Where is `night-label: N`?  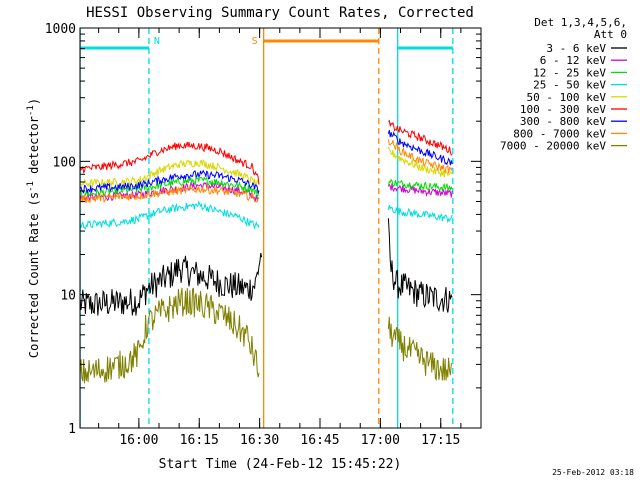 night-label: N is located at coordinates (157, 41).